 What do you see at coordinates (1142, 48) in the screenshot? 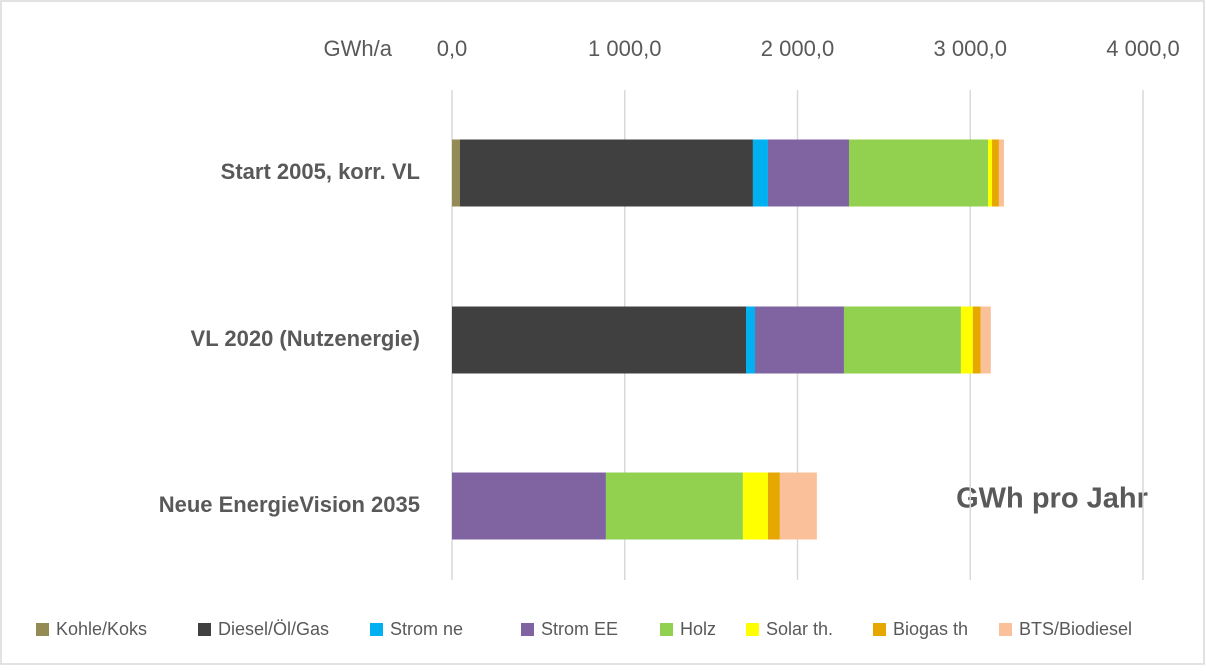
I see `x-tick-label: 4 000,0` at bounding box center [1142, 48].